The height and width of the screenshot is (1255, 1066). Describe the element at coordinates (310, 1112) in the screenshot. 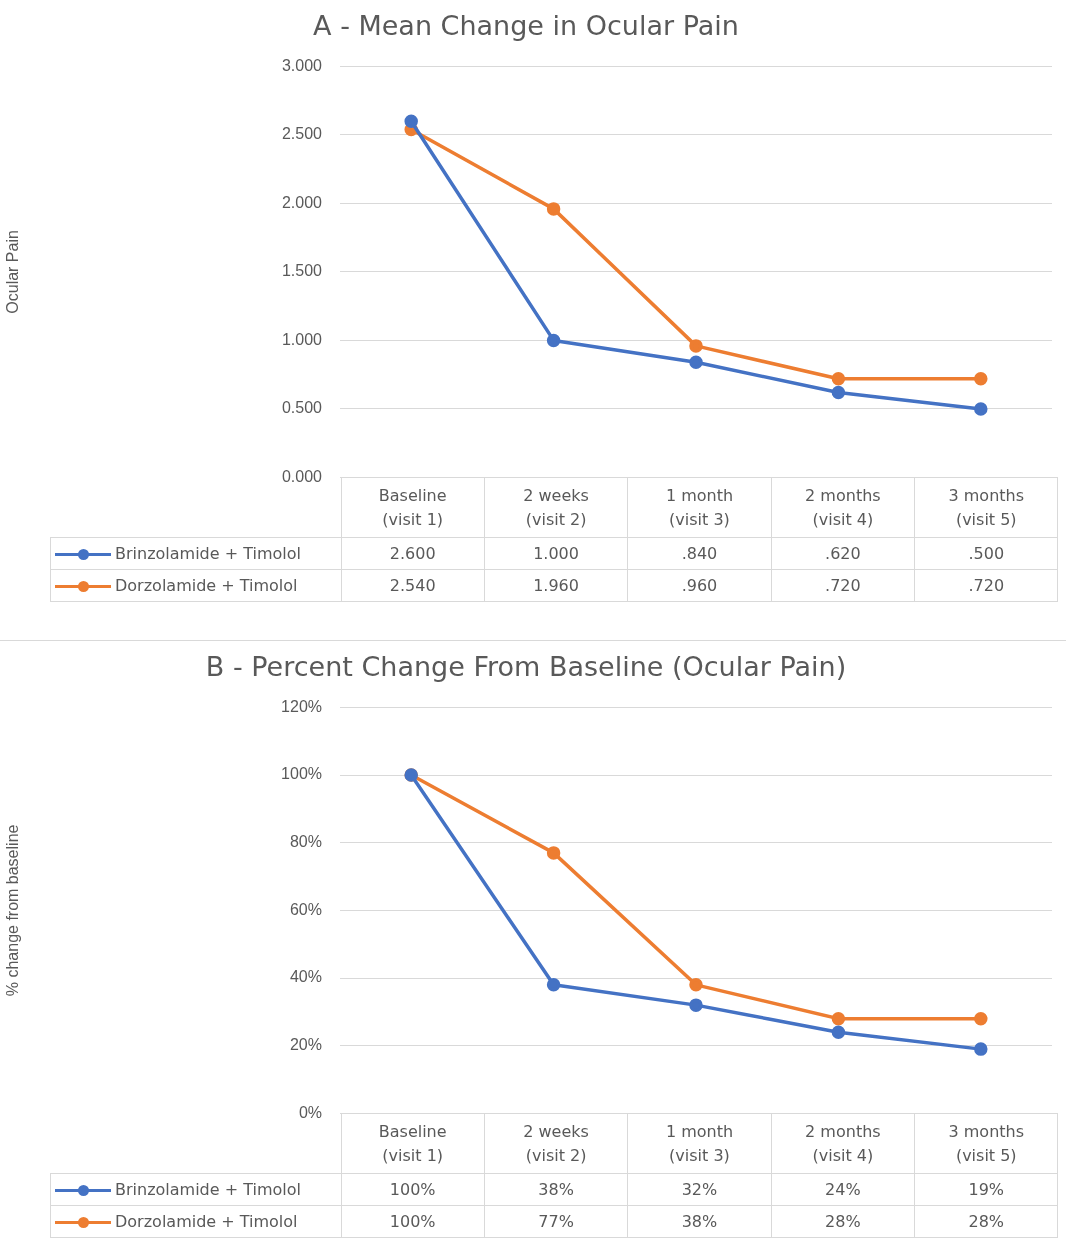

I see `y-tick-label: 0%` at that location.